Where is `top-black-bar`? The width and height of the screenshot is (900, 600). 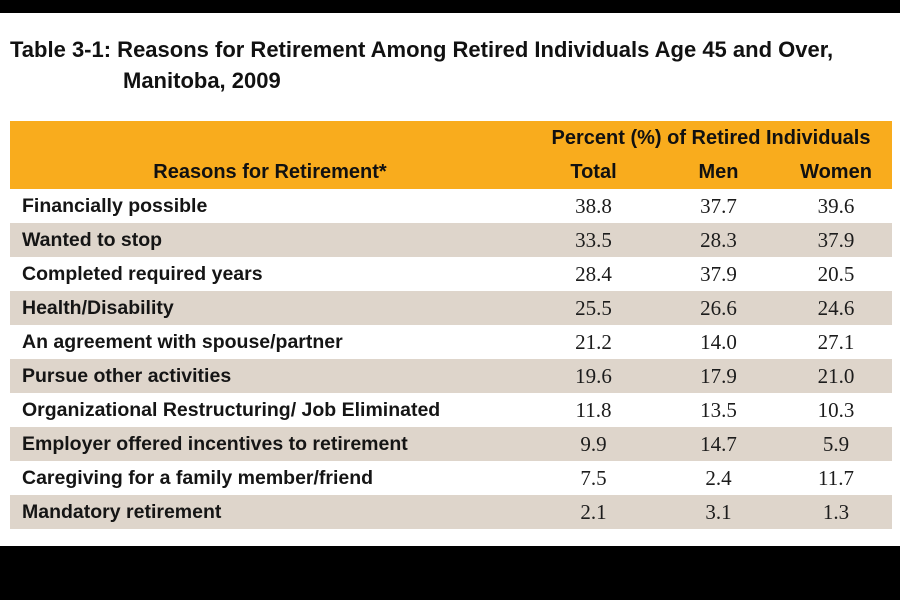
top-black-bar is located at coordinates (450, 6).